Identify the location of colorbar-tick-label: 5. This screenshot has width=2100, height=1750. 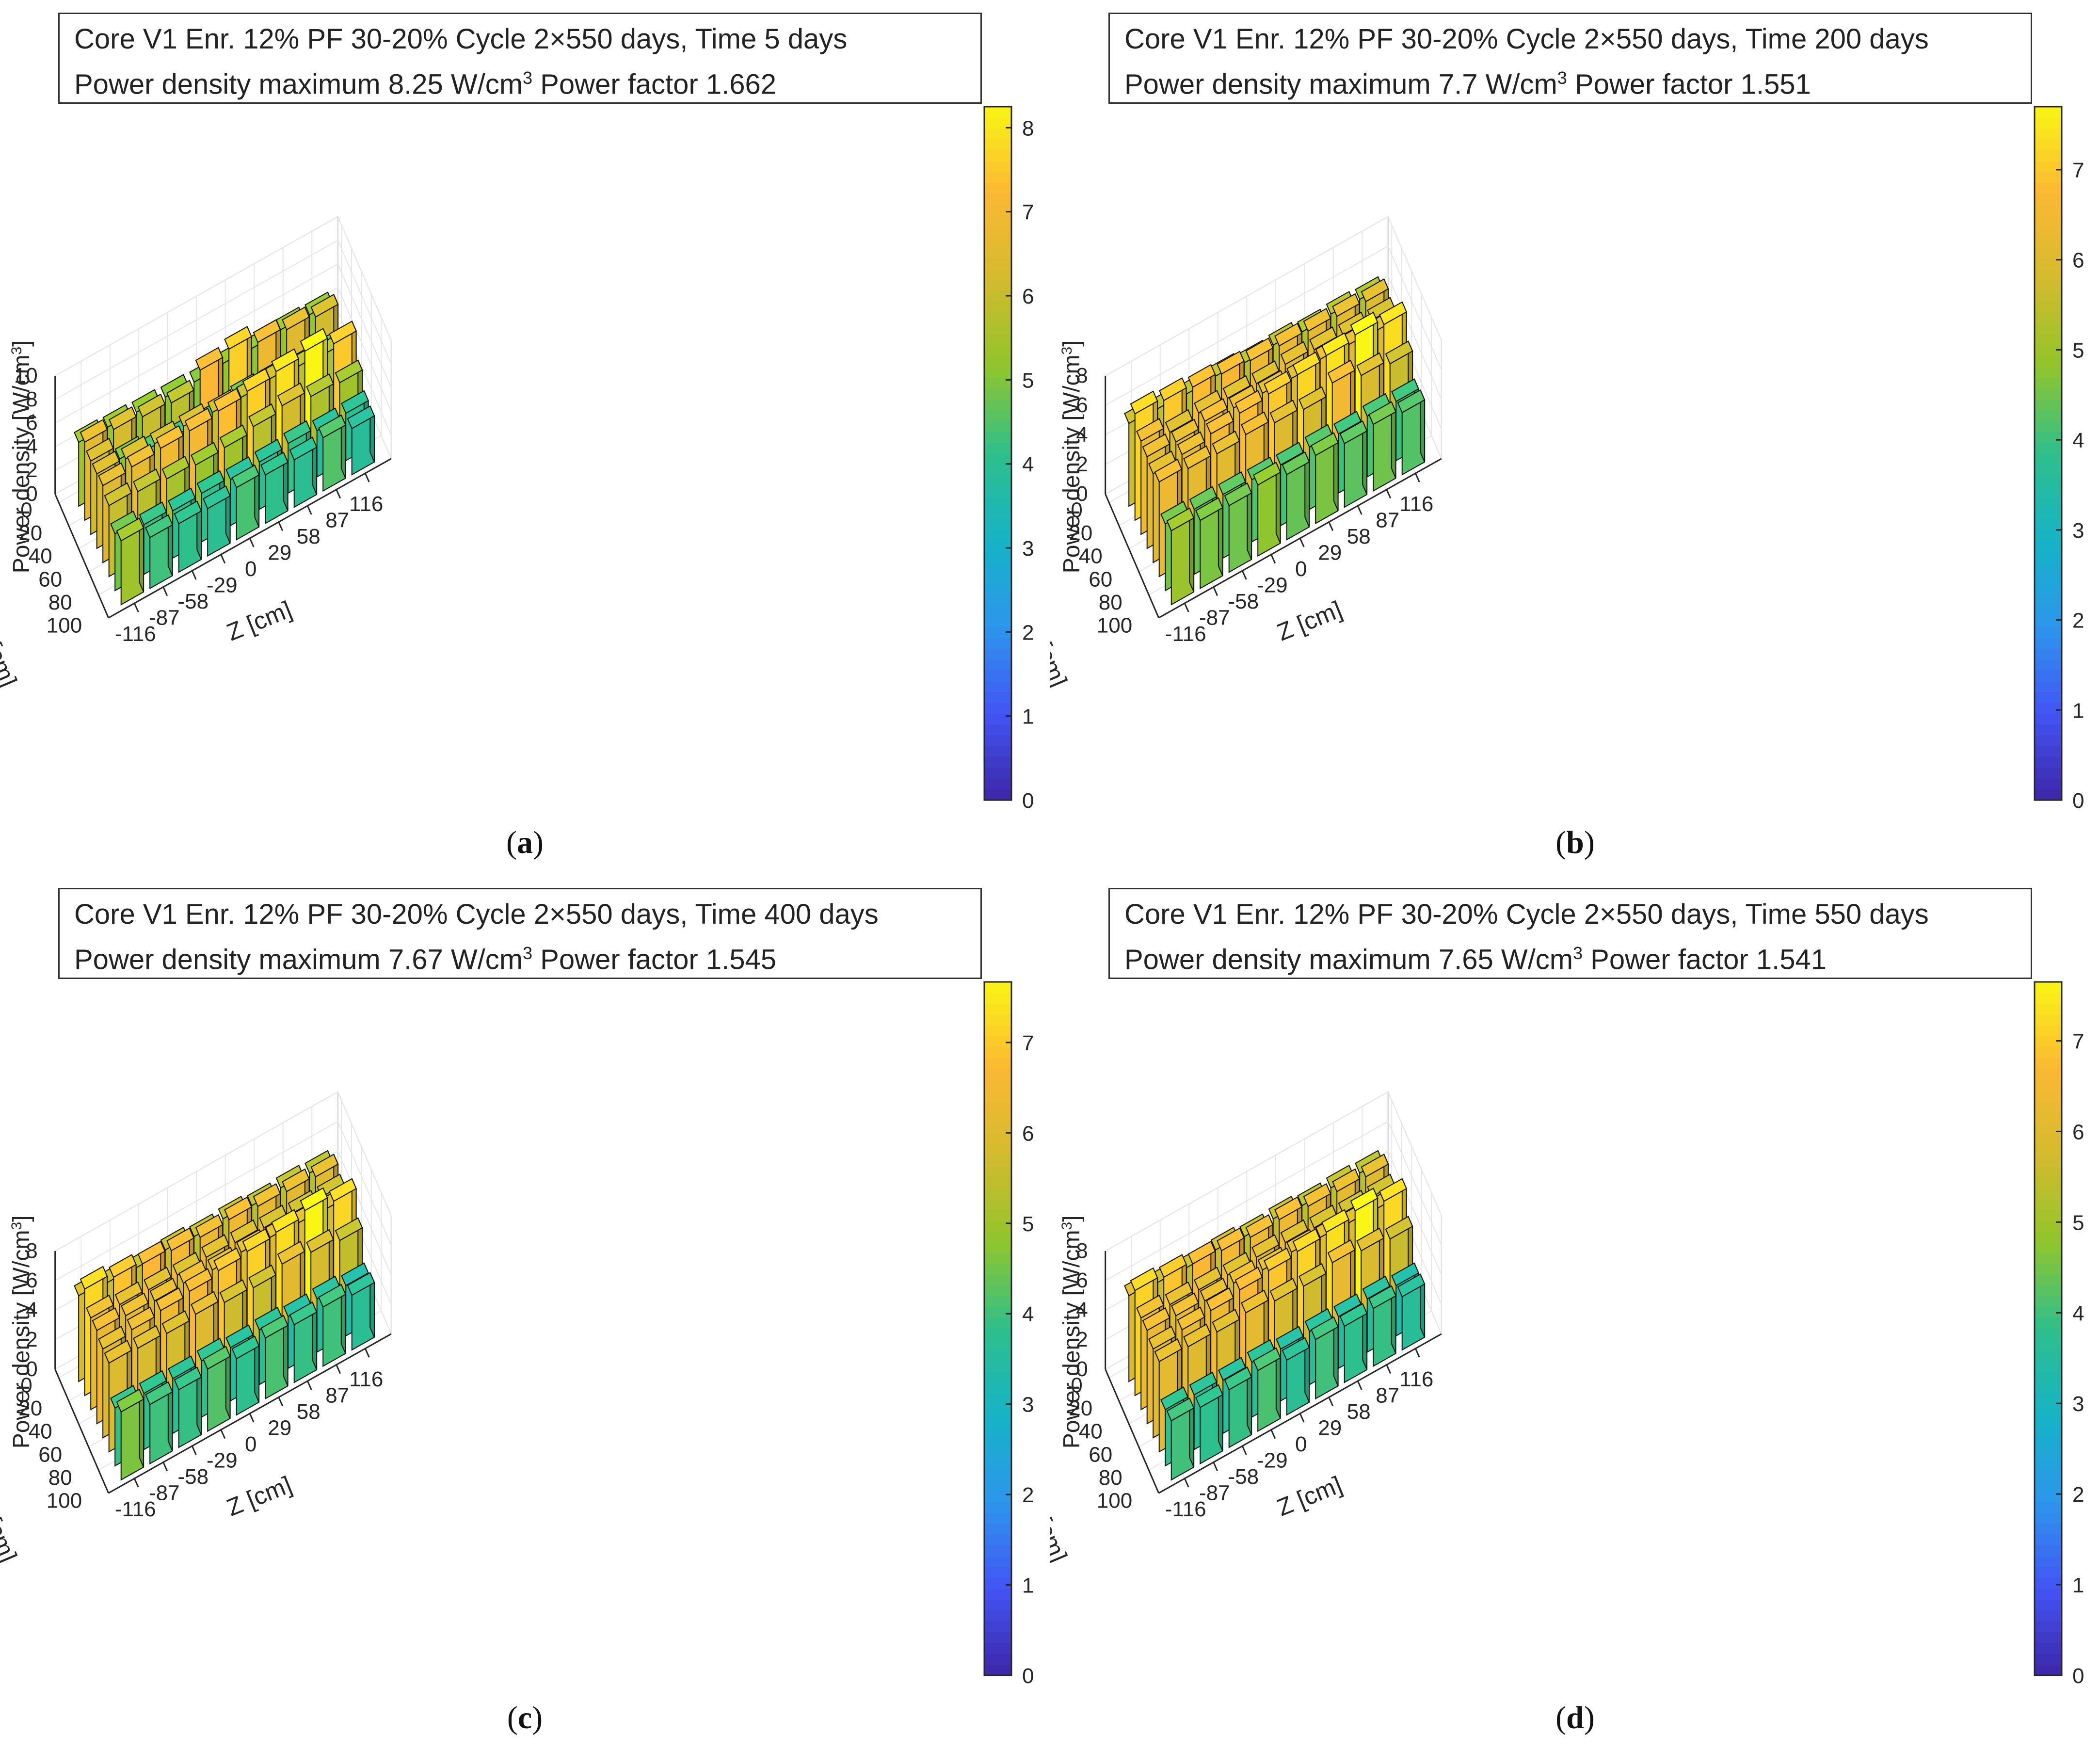
(2078, 1223).